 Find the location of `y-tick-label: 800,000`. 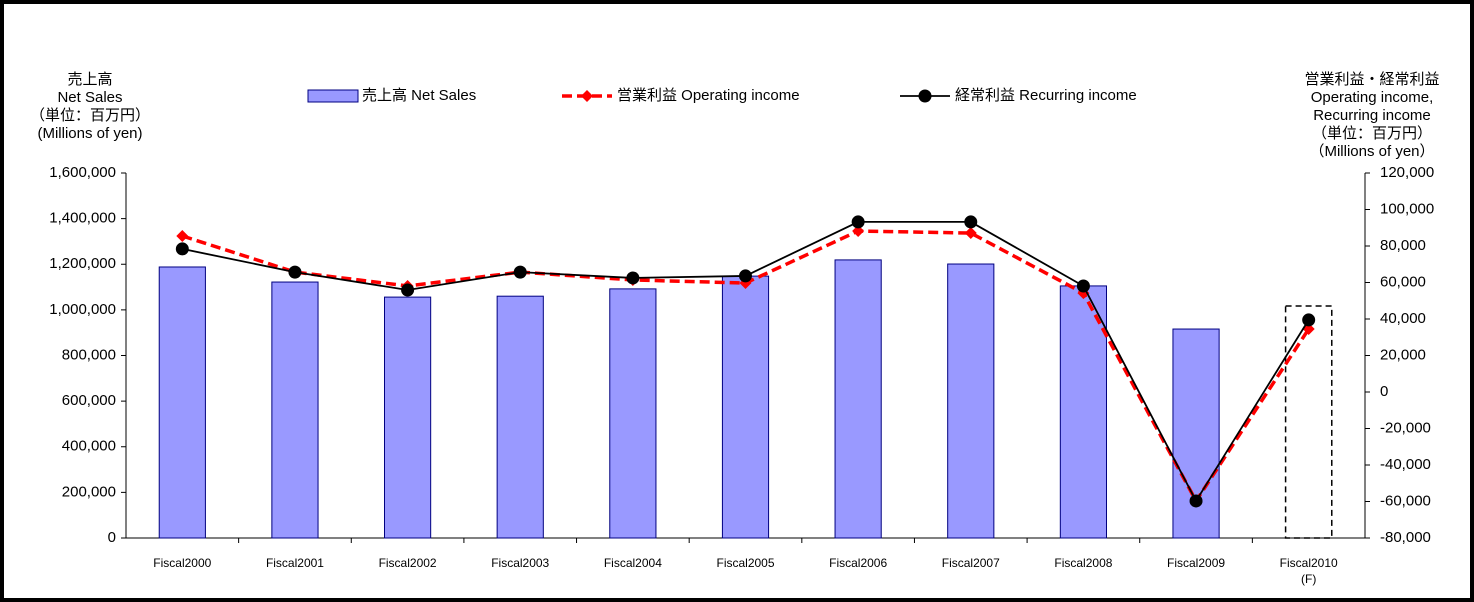

y-tick-label: 800,000 is located at coordinates (89, 354).